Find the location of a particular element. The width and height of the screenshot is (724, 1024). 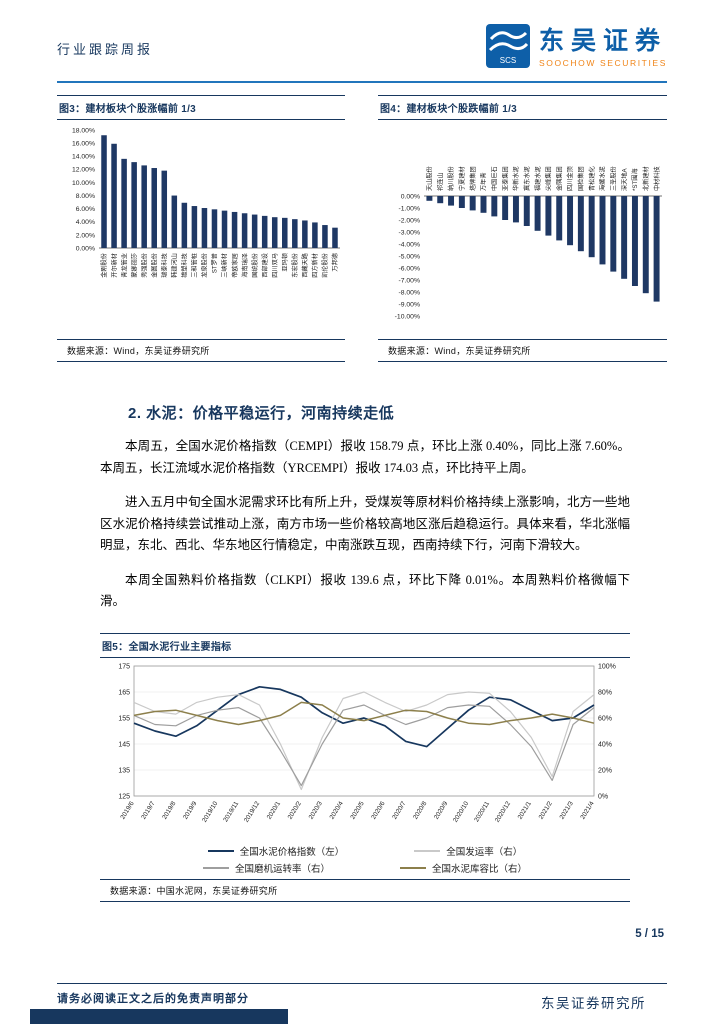

svg-text: 祁连山 is located at coordinates (440, 181).